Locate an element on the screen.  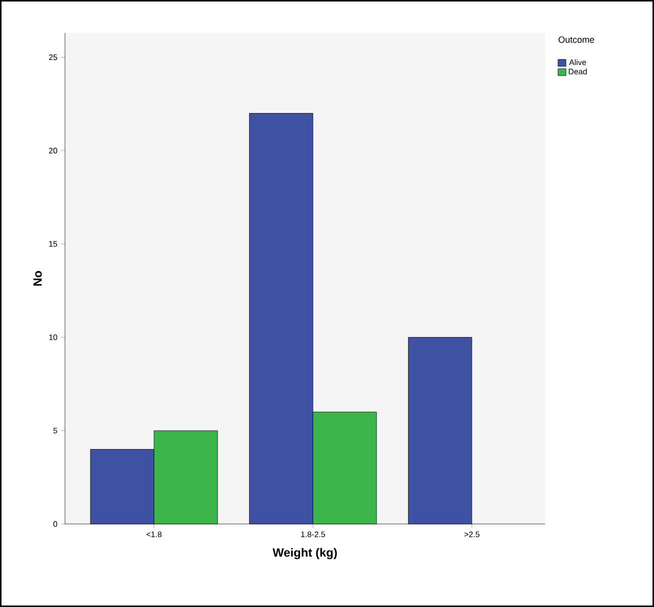
y-axis-title: No is located at coordinates (37, 278).